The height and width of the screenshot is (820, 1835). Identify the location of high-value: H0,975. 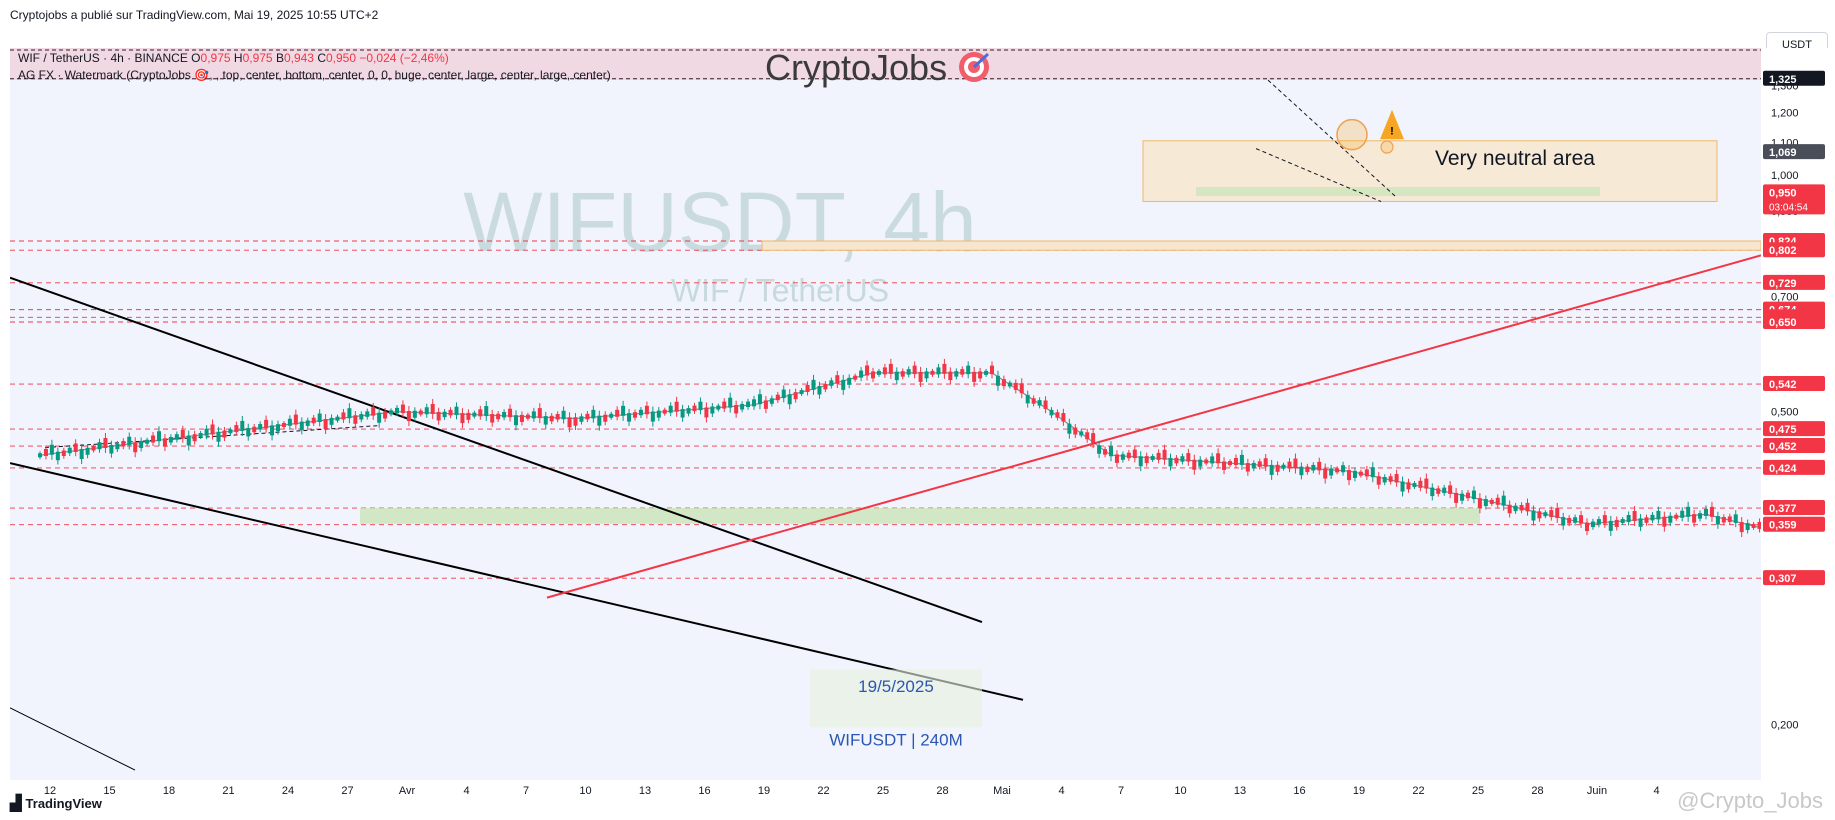
(253, 58).